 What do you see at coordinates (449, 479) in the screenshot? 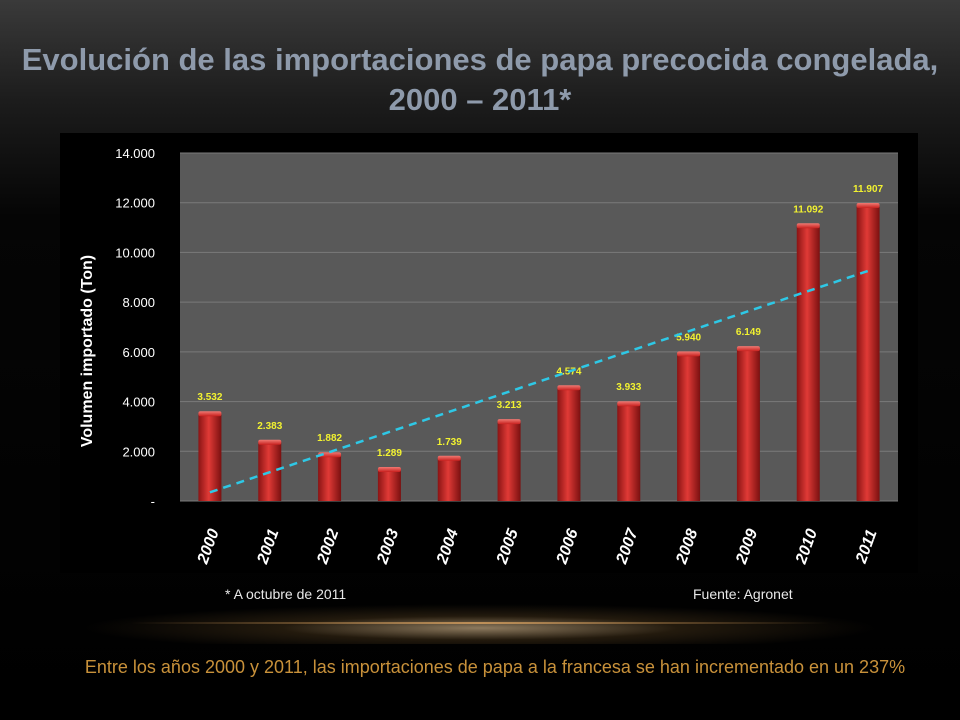
I see `bar-2004` at bounding box center [449, 479].